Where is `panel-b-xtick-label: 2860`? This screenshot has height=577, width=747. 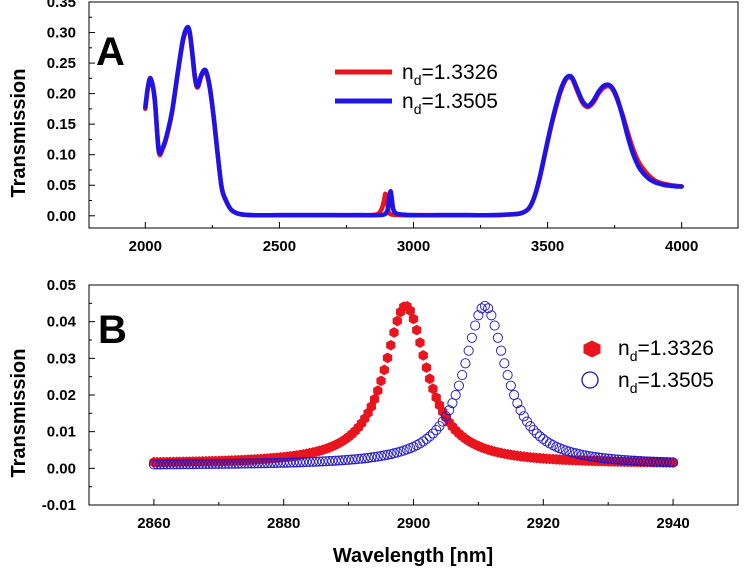 panel-b-xtick-label: 2860 is located at coordinates (153, 523).